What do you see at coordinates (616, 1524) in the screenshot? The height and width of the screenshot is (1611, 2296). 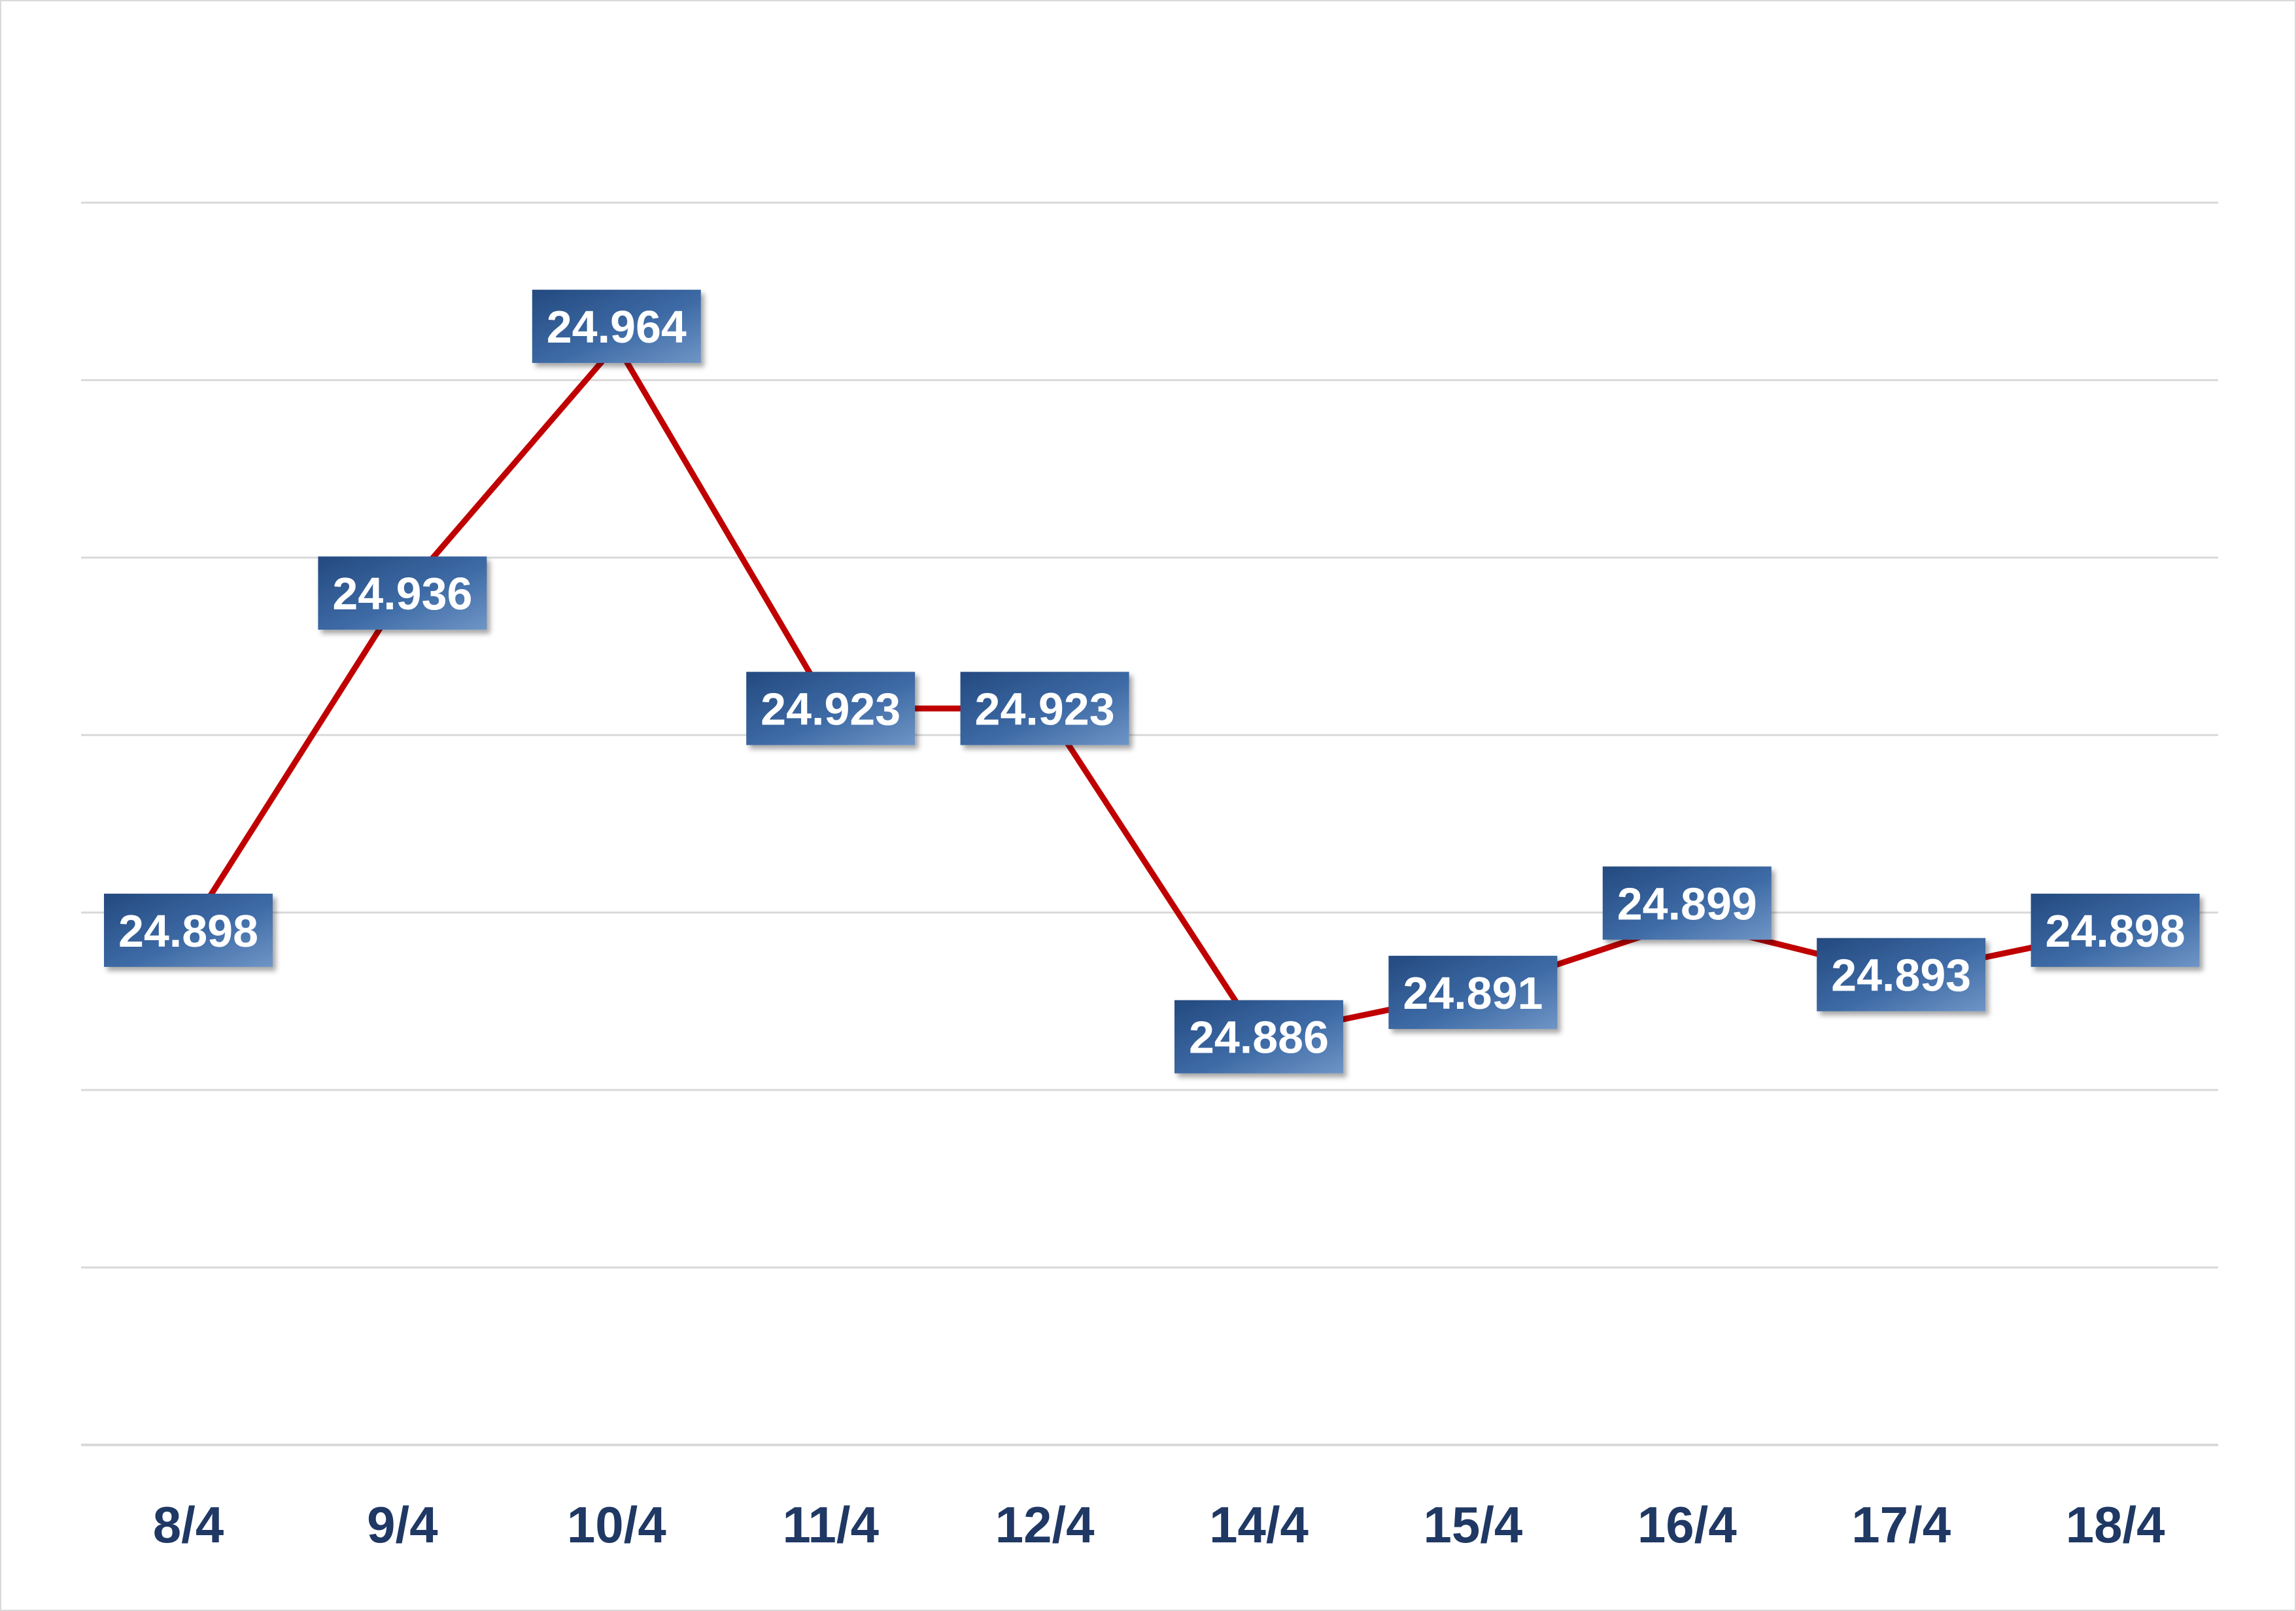 I see `x-tick-label: 10/4` at bounding box center [616, 1524].